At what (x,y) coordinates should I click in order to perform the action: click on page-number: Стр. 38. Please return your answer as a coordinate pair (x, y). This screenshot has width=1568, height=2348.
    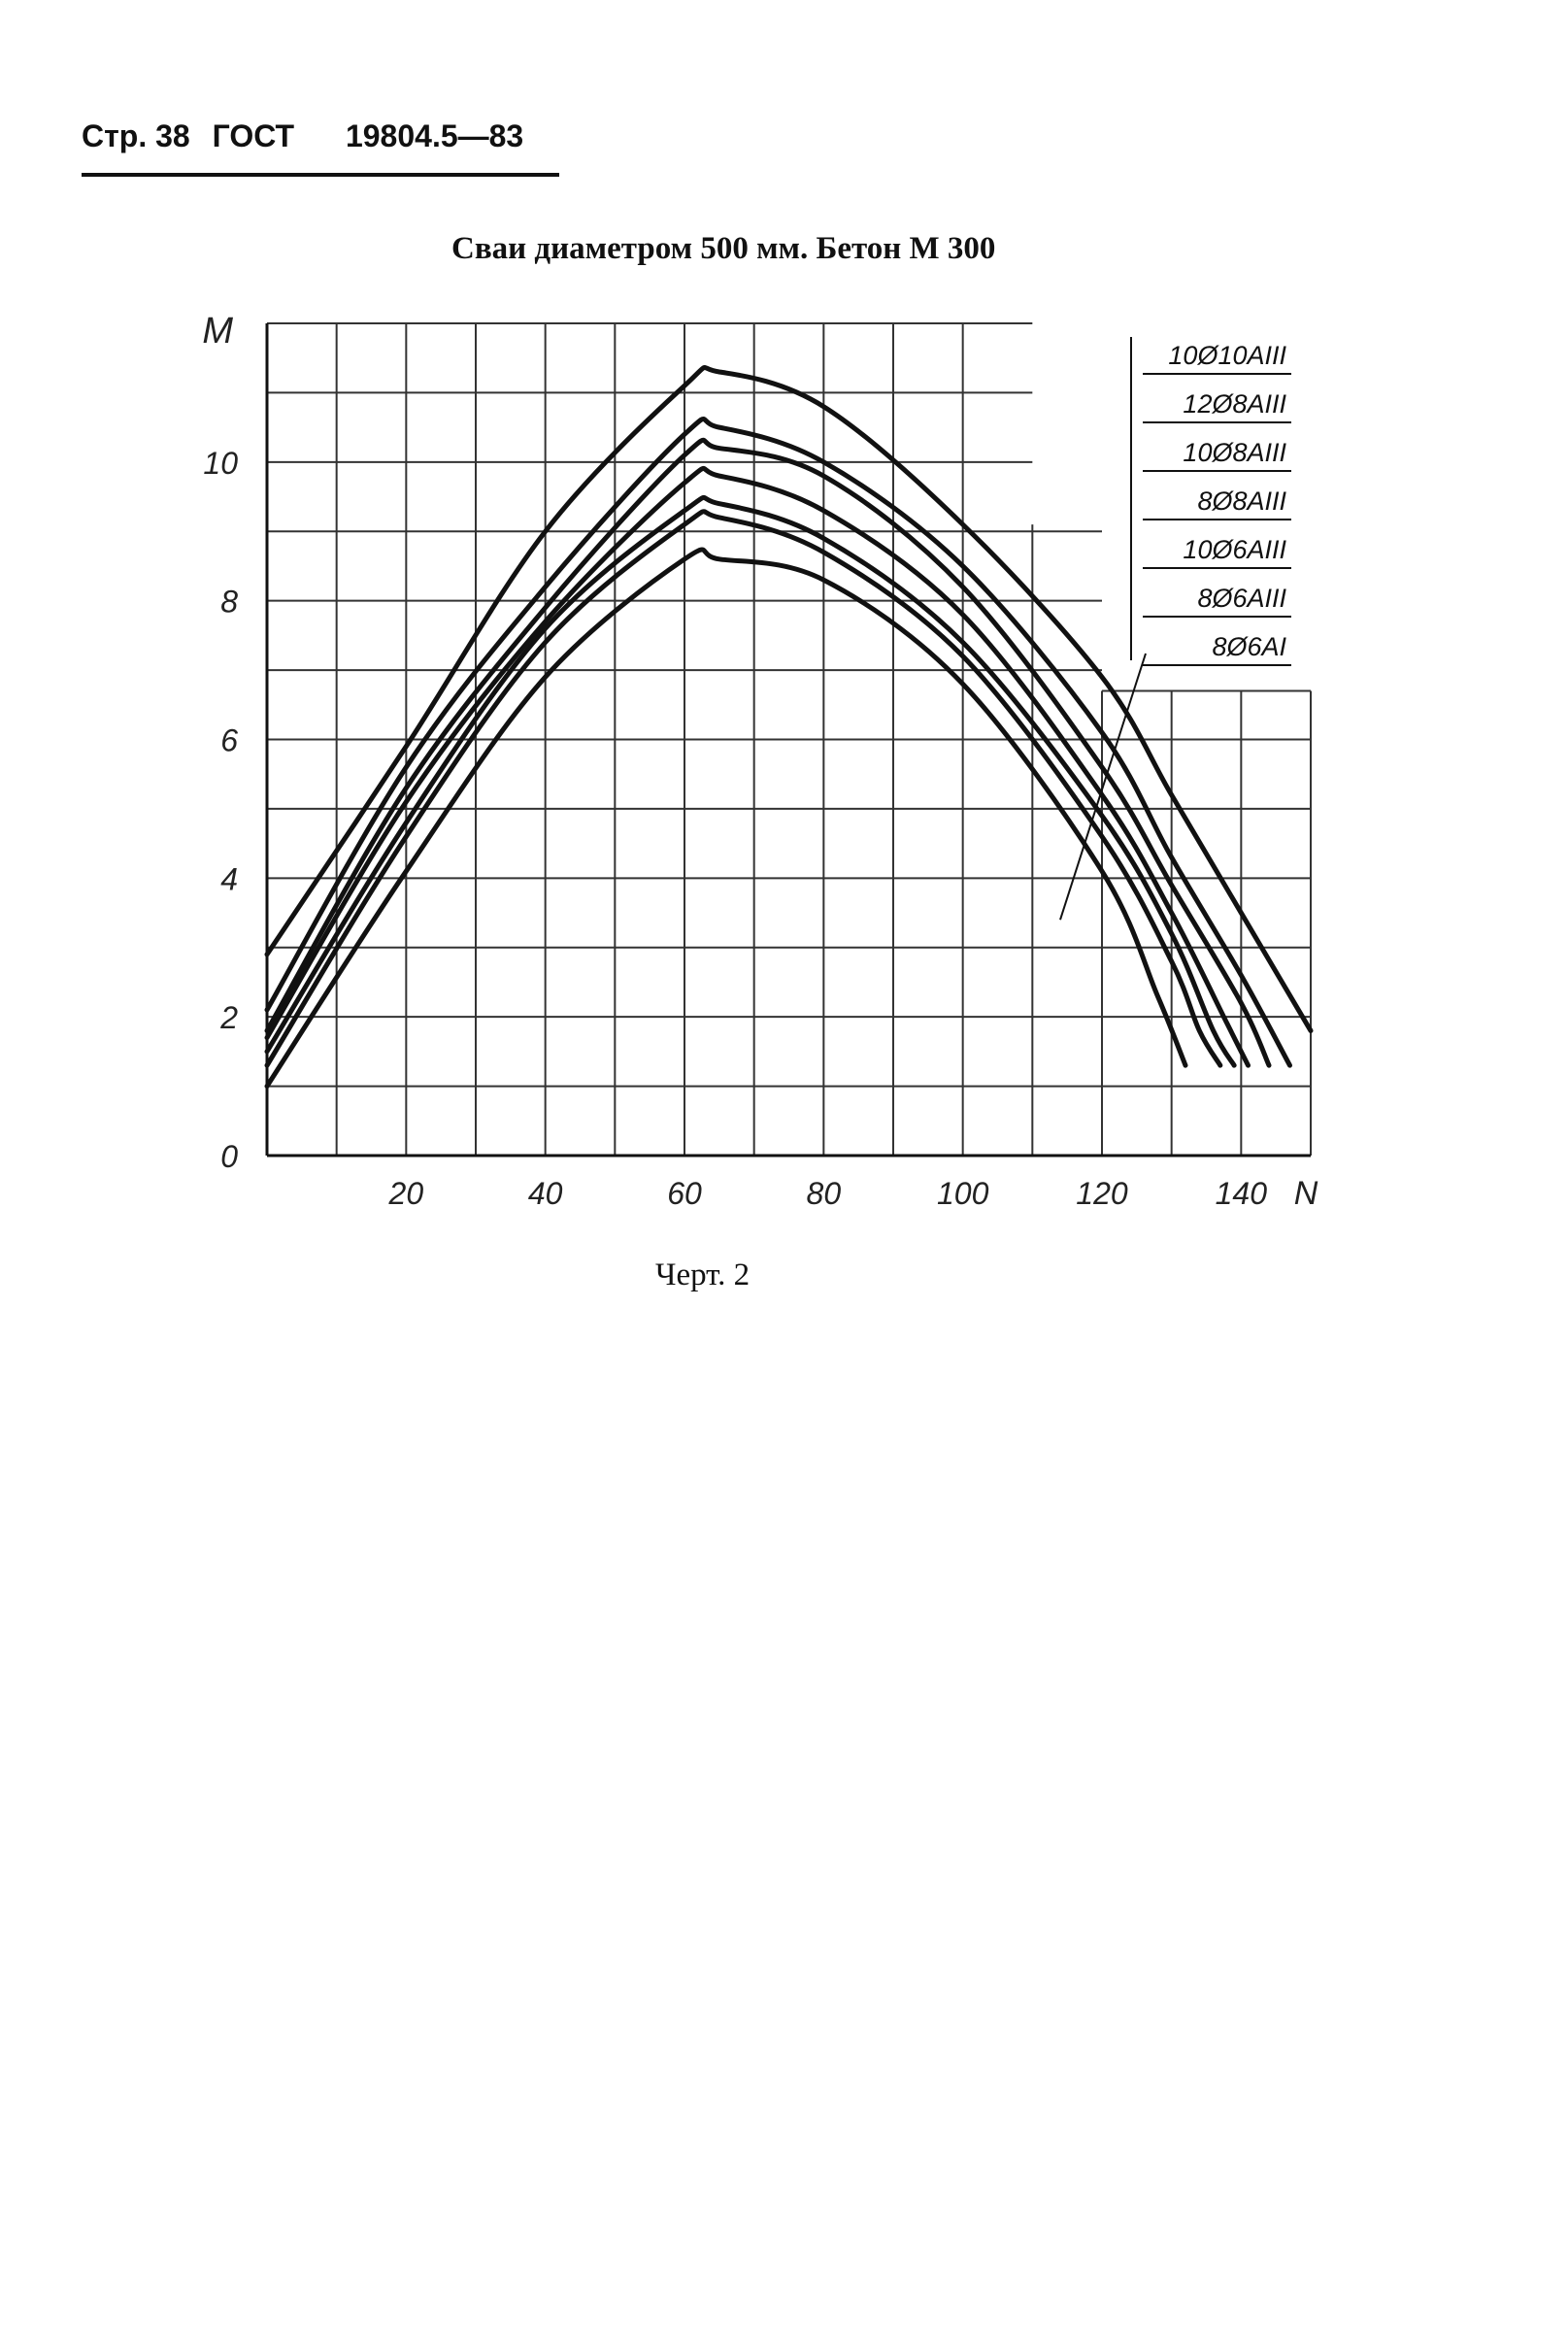
    Looking at the image, I should click on (136, 136).